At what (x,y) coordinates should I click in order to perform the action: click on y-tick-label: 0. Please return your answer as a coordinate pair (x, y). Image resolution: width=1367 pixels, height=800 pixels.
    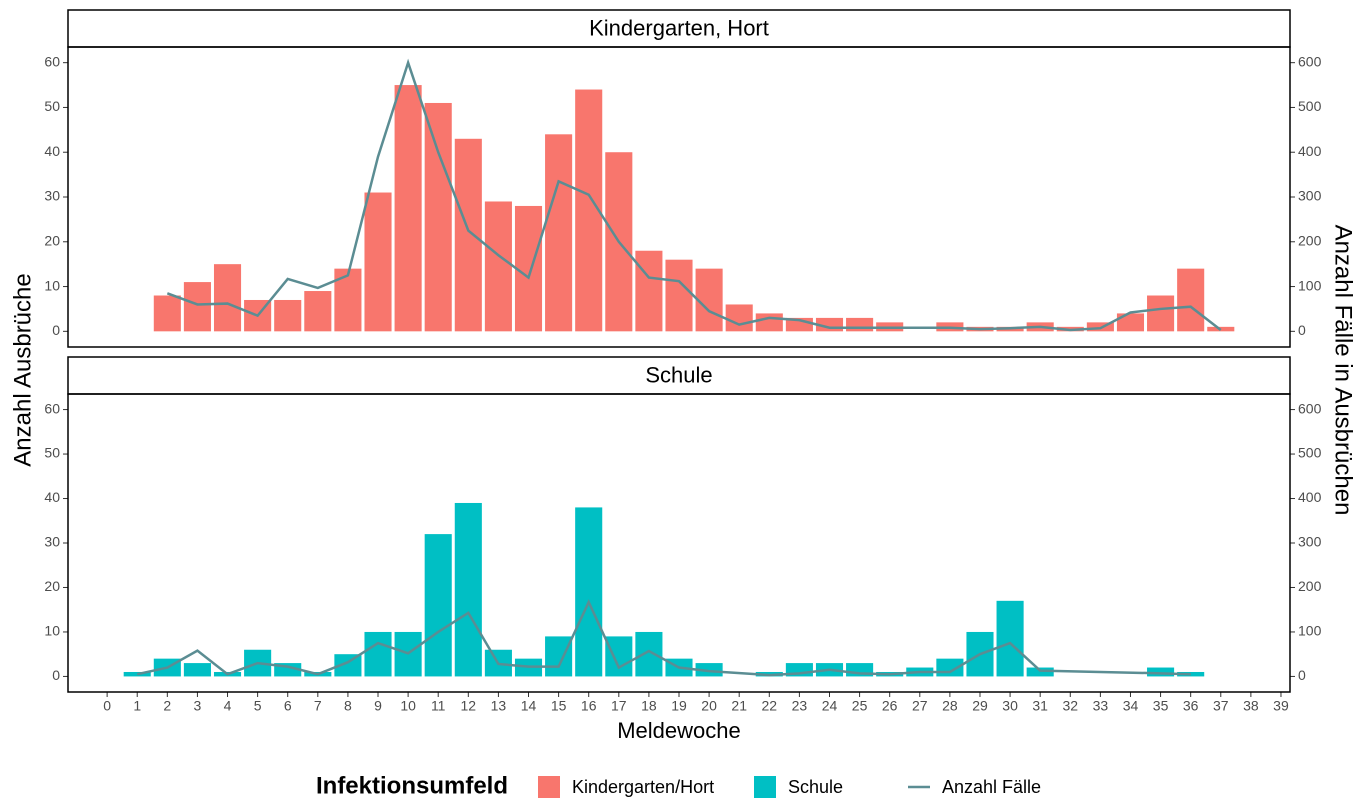
    Looking at the image, I should click on (56, 675).